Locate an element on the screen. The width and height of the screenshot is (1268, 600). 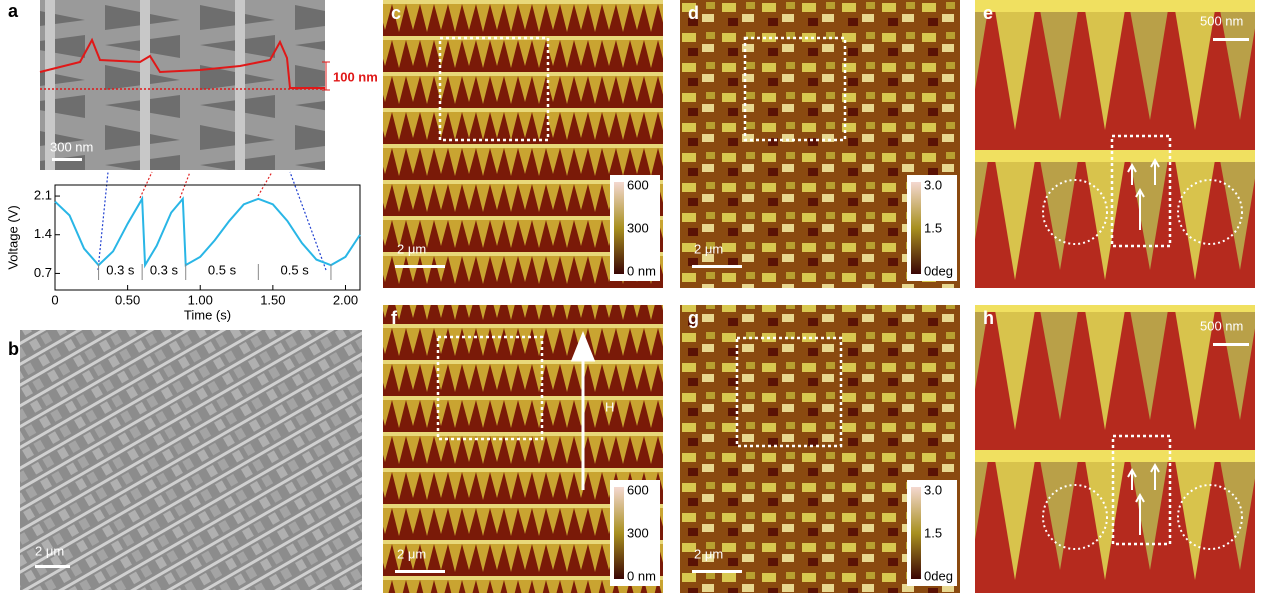
y-tick-label: 0.7 is located at coordinates (43, 272).